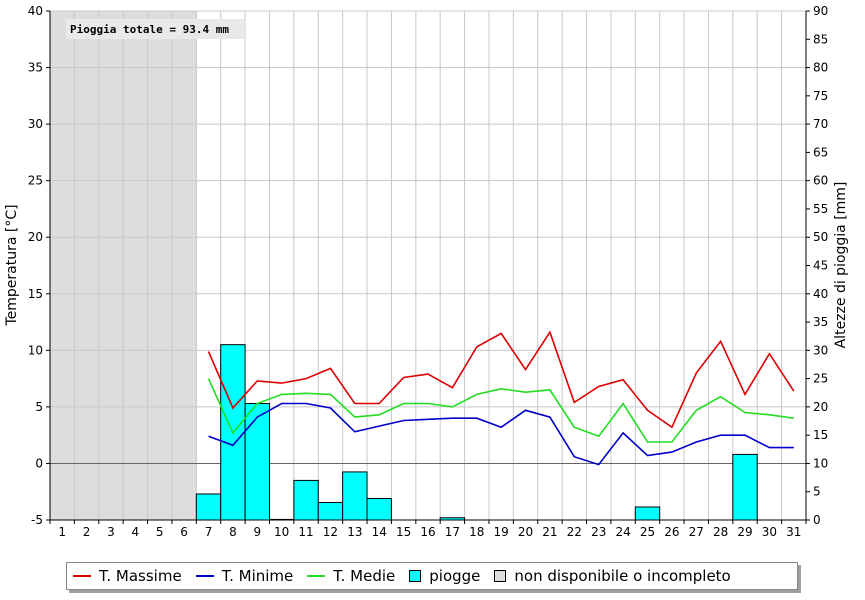 The image size is (865, 600). I want to click on y-left-tick-label: 20, so click(35, 237).